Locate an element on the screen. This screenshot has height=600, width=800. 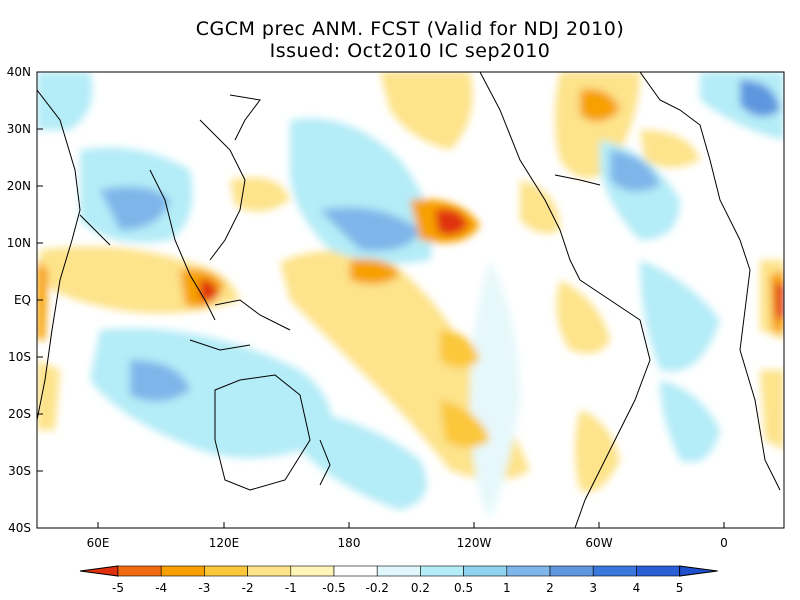
lat-label-40s: 40S is located at coordinates (19, 528).